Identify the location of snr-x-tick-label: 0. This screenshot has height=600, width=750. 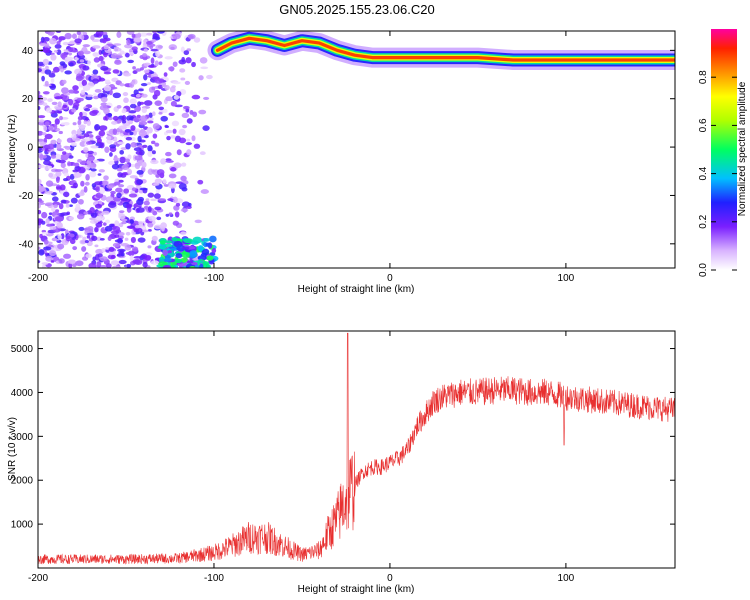
(390, 578).